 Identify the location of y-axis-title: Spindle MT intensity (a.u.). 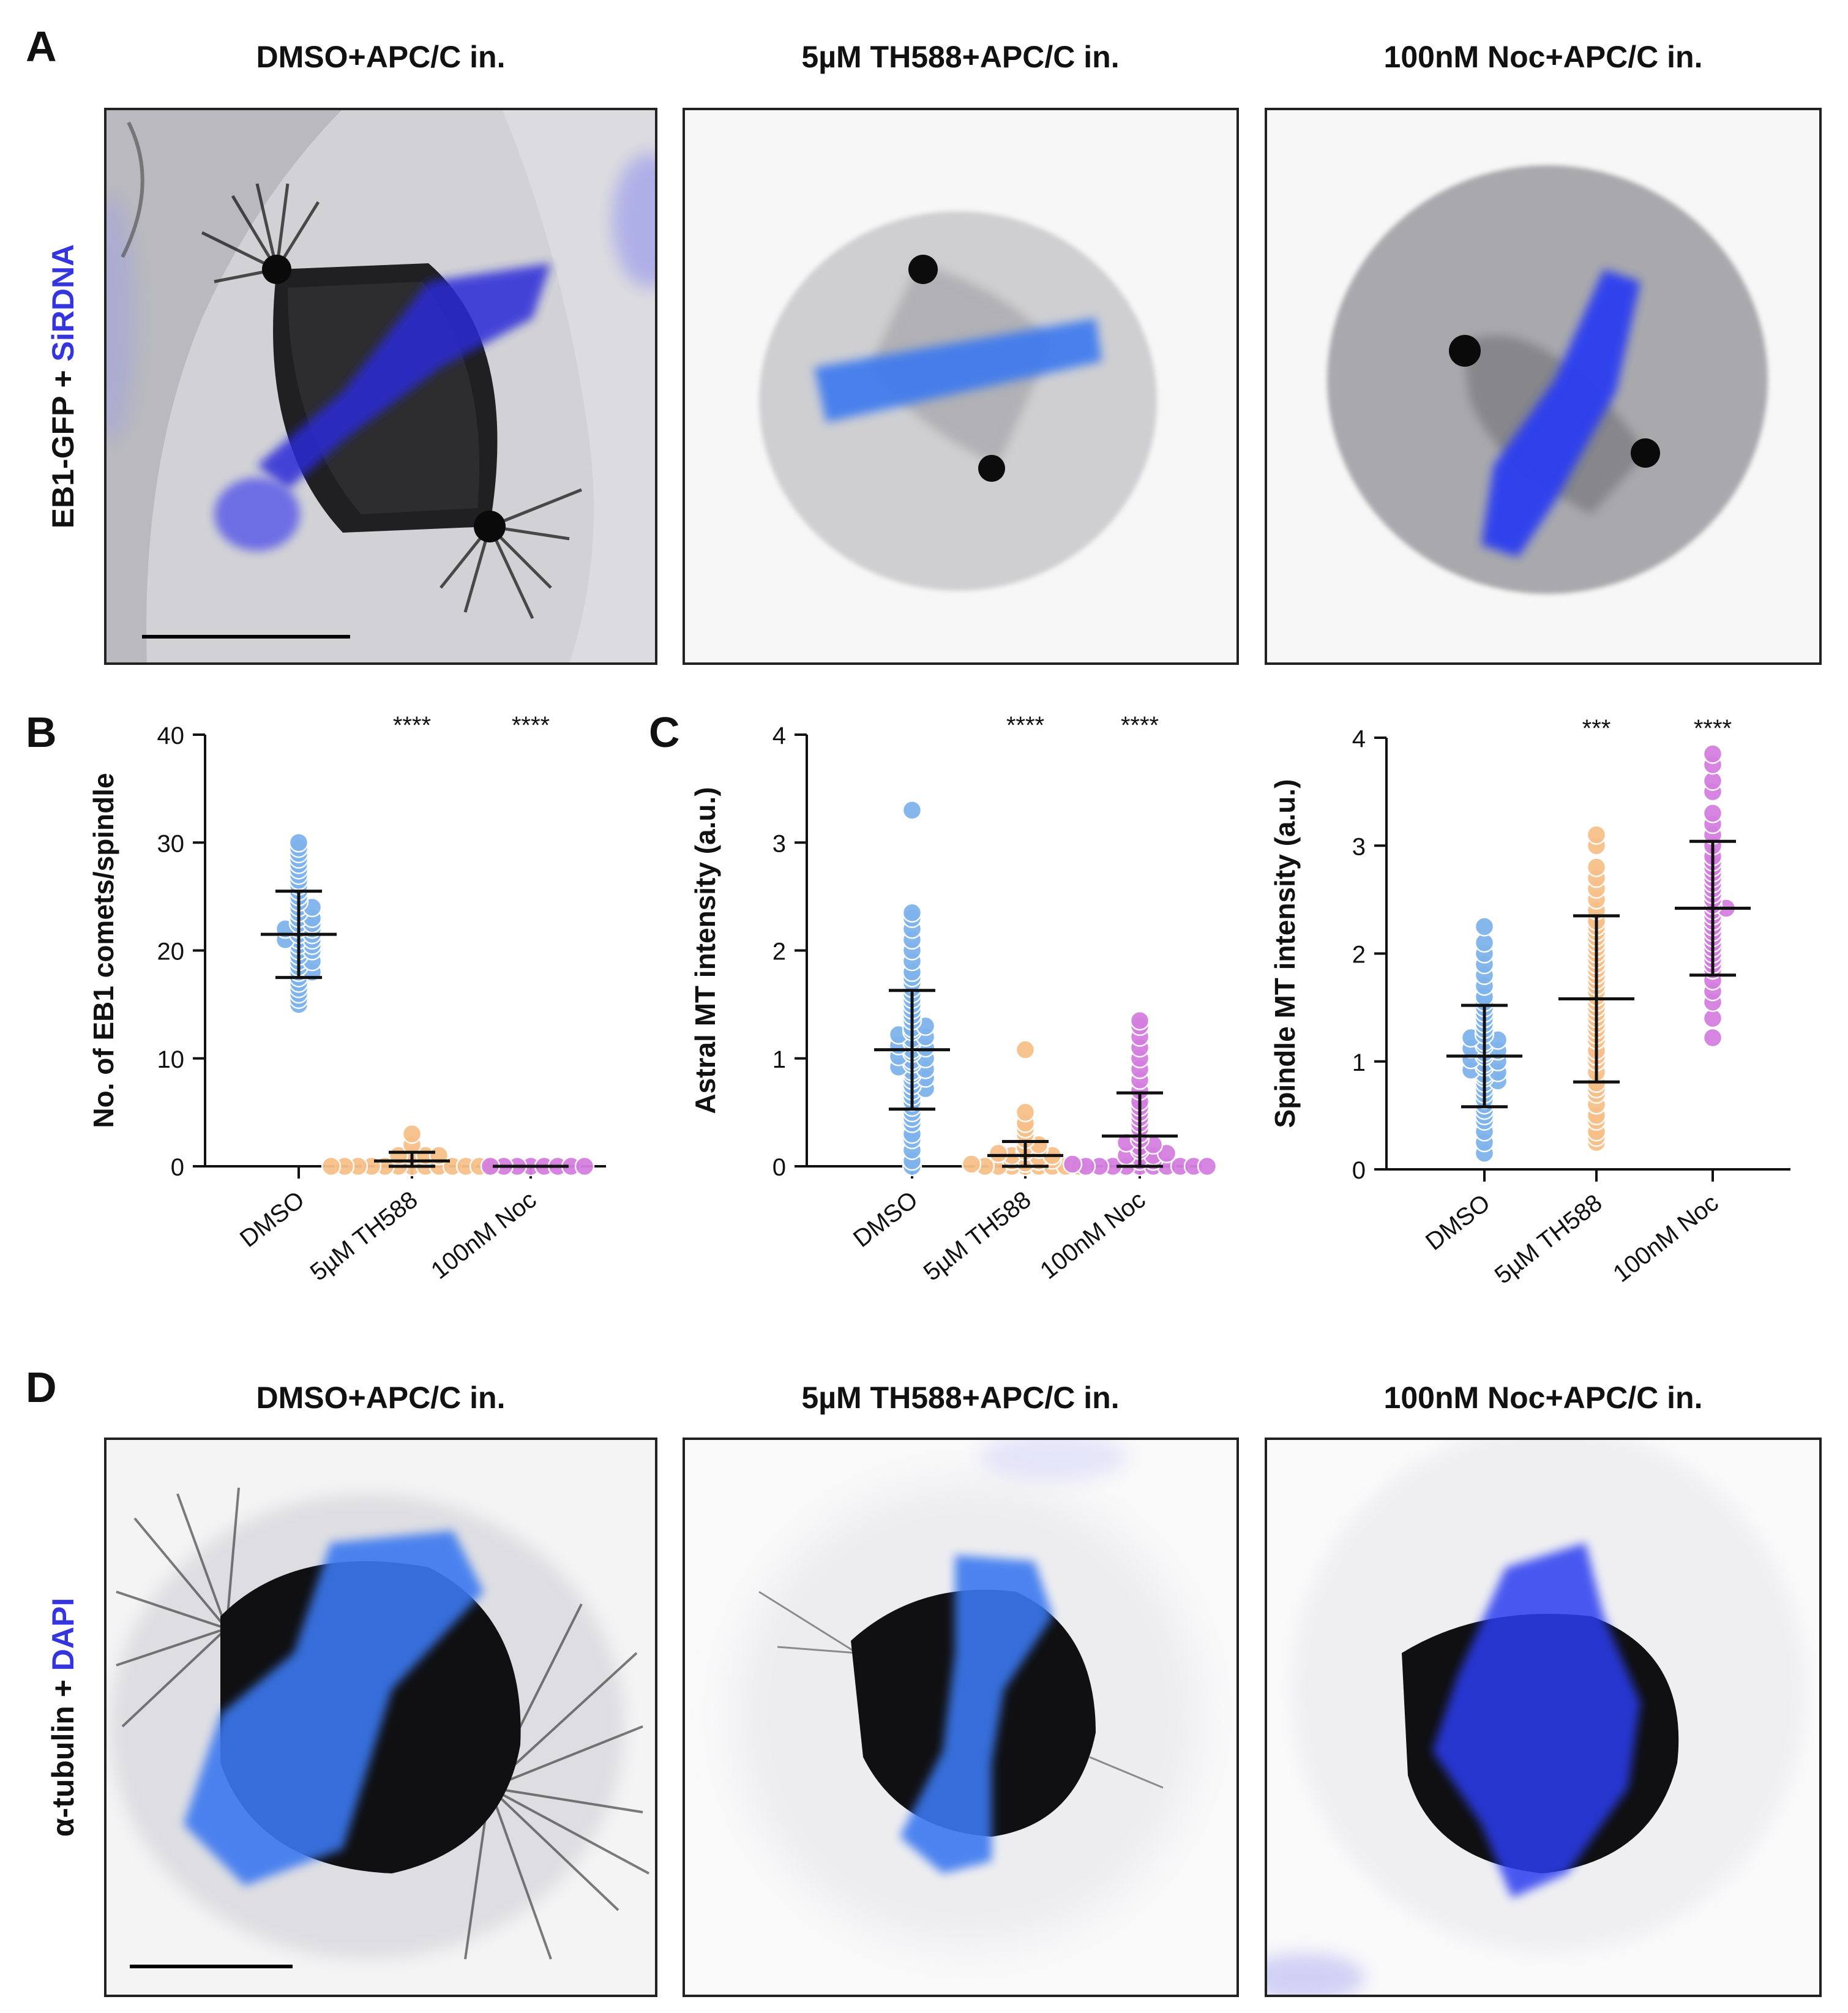
(1285, 953).